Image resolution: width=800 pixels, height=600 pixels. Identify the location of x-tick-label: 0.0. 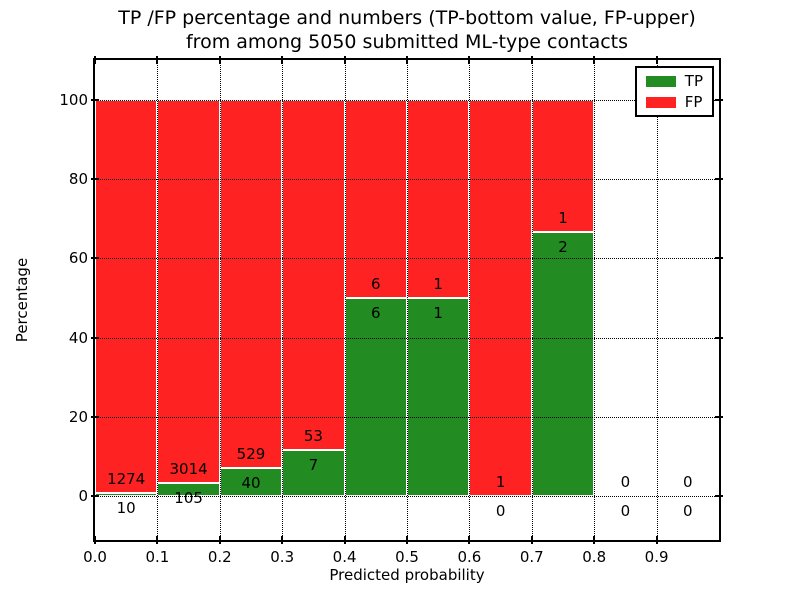
(95, 557).